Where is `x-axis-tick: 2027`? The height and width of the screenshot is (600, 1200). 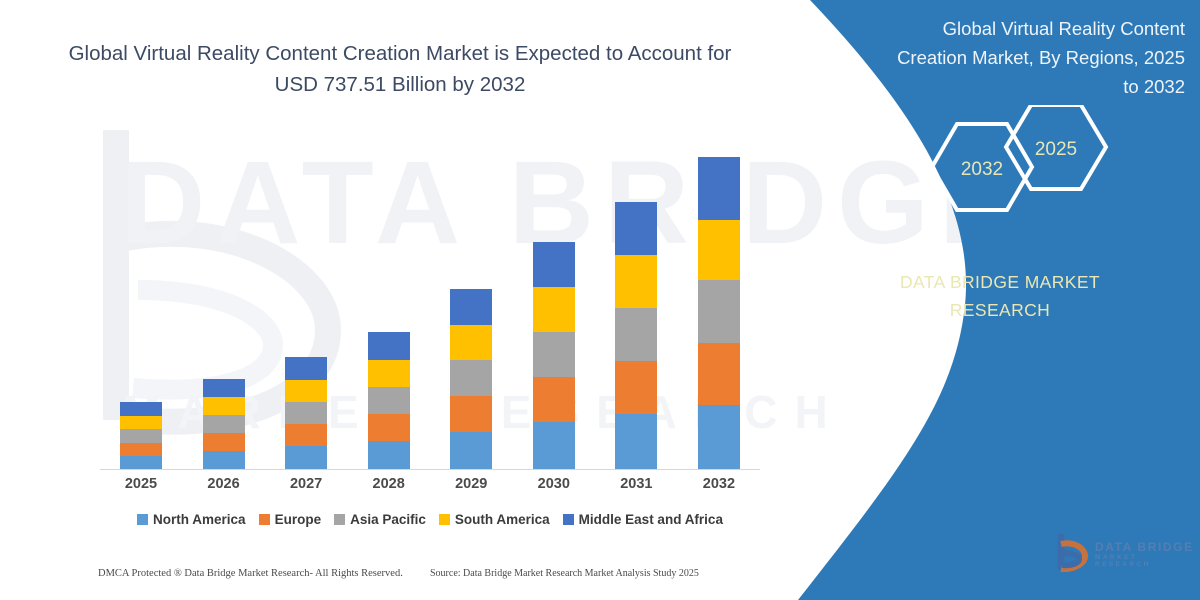
x-axis-tick: 2027 is located at coordinates (306, 484).